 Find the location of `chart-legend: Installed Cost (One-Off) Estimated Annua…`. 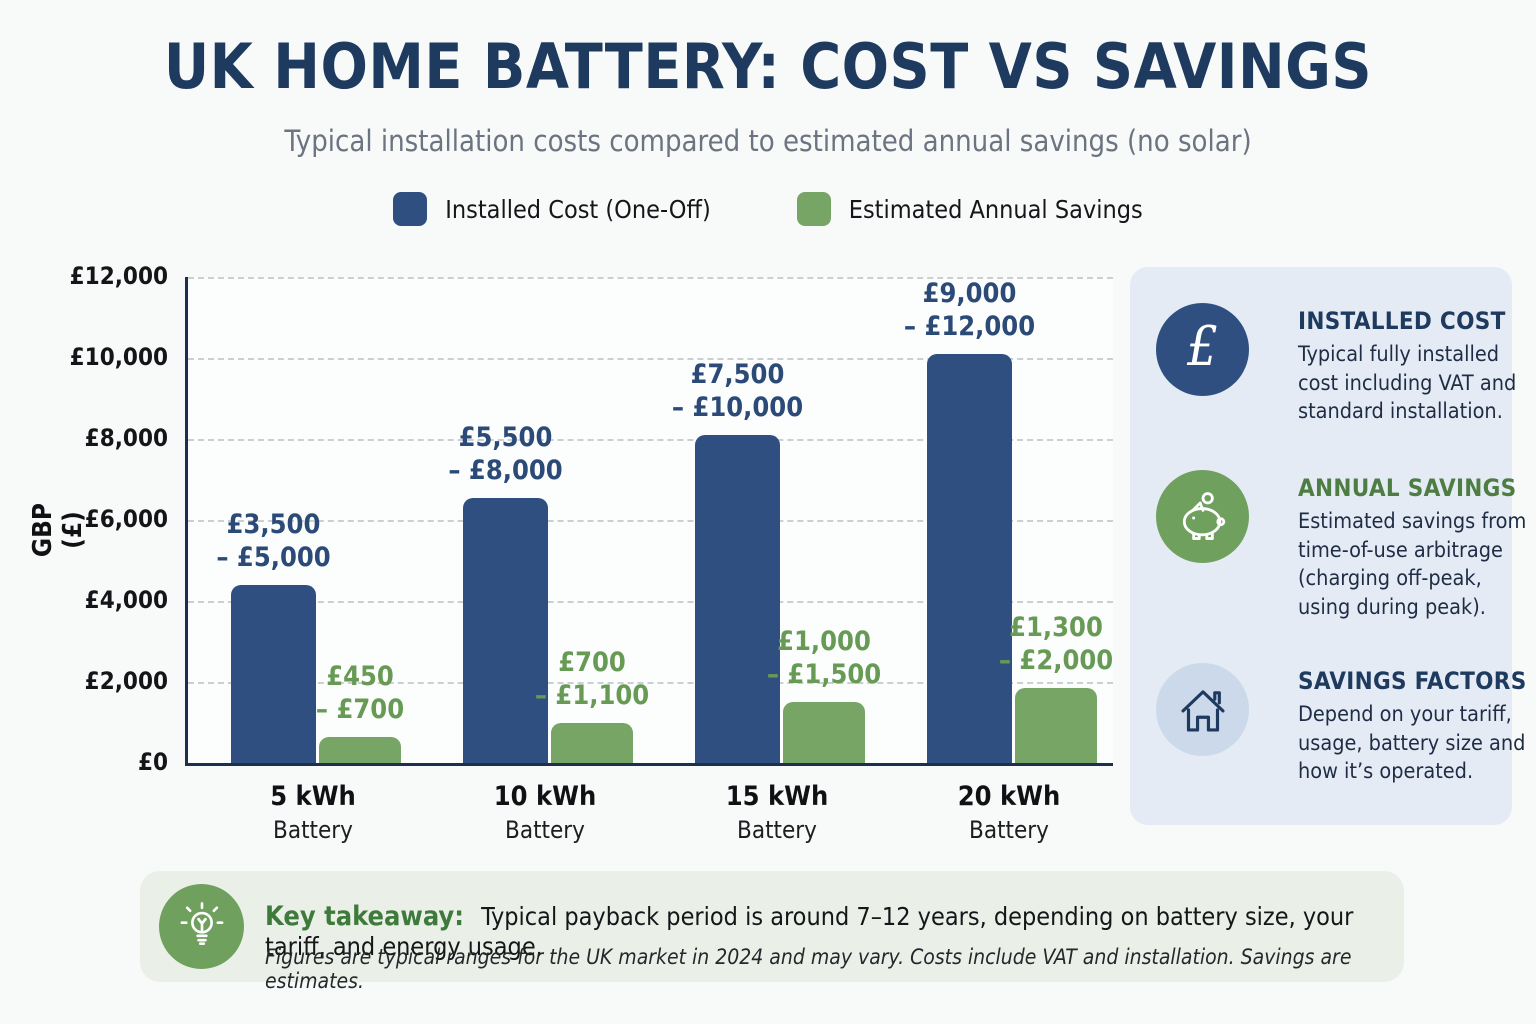

chart-legend: Installed Cost (One-Off) Estimated Annua… is located at coordinates (768, 209).